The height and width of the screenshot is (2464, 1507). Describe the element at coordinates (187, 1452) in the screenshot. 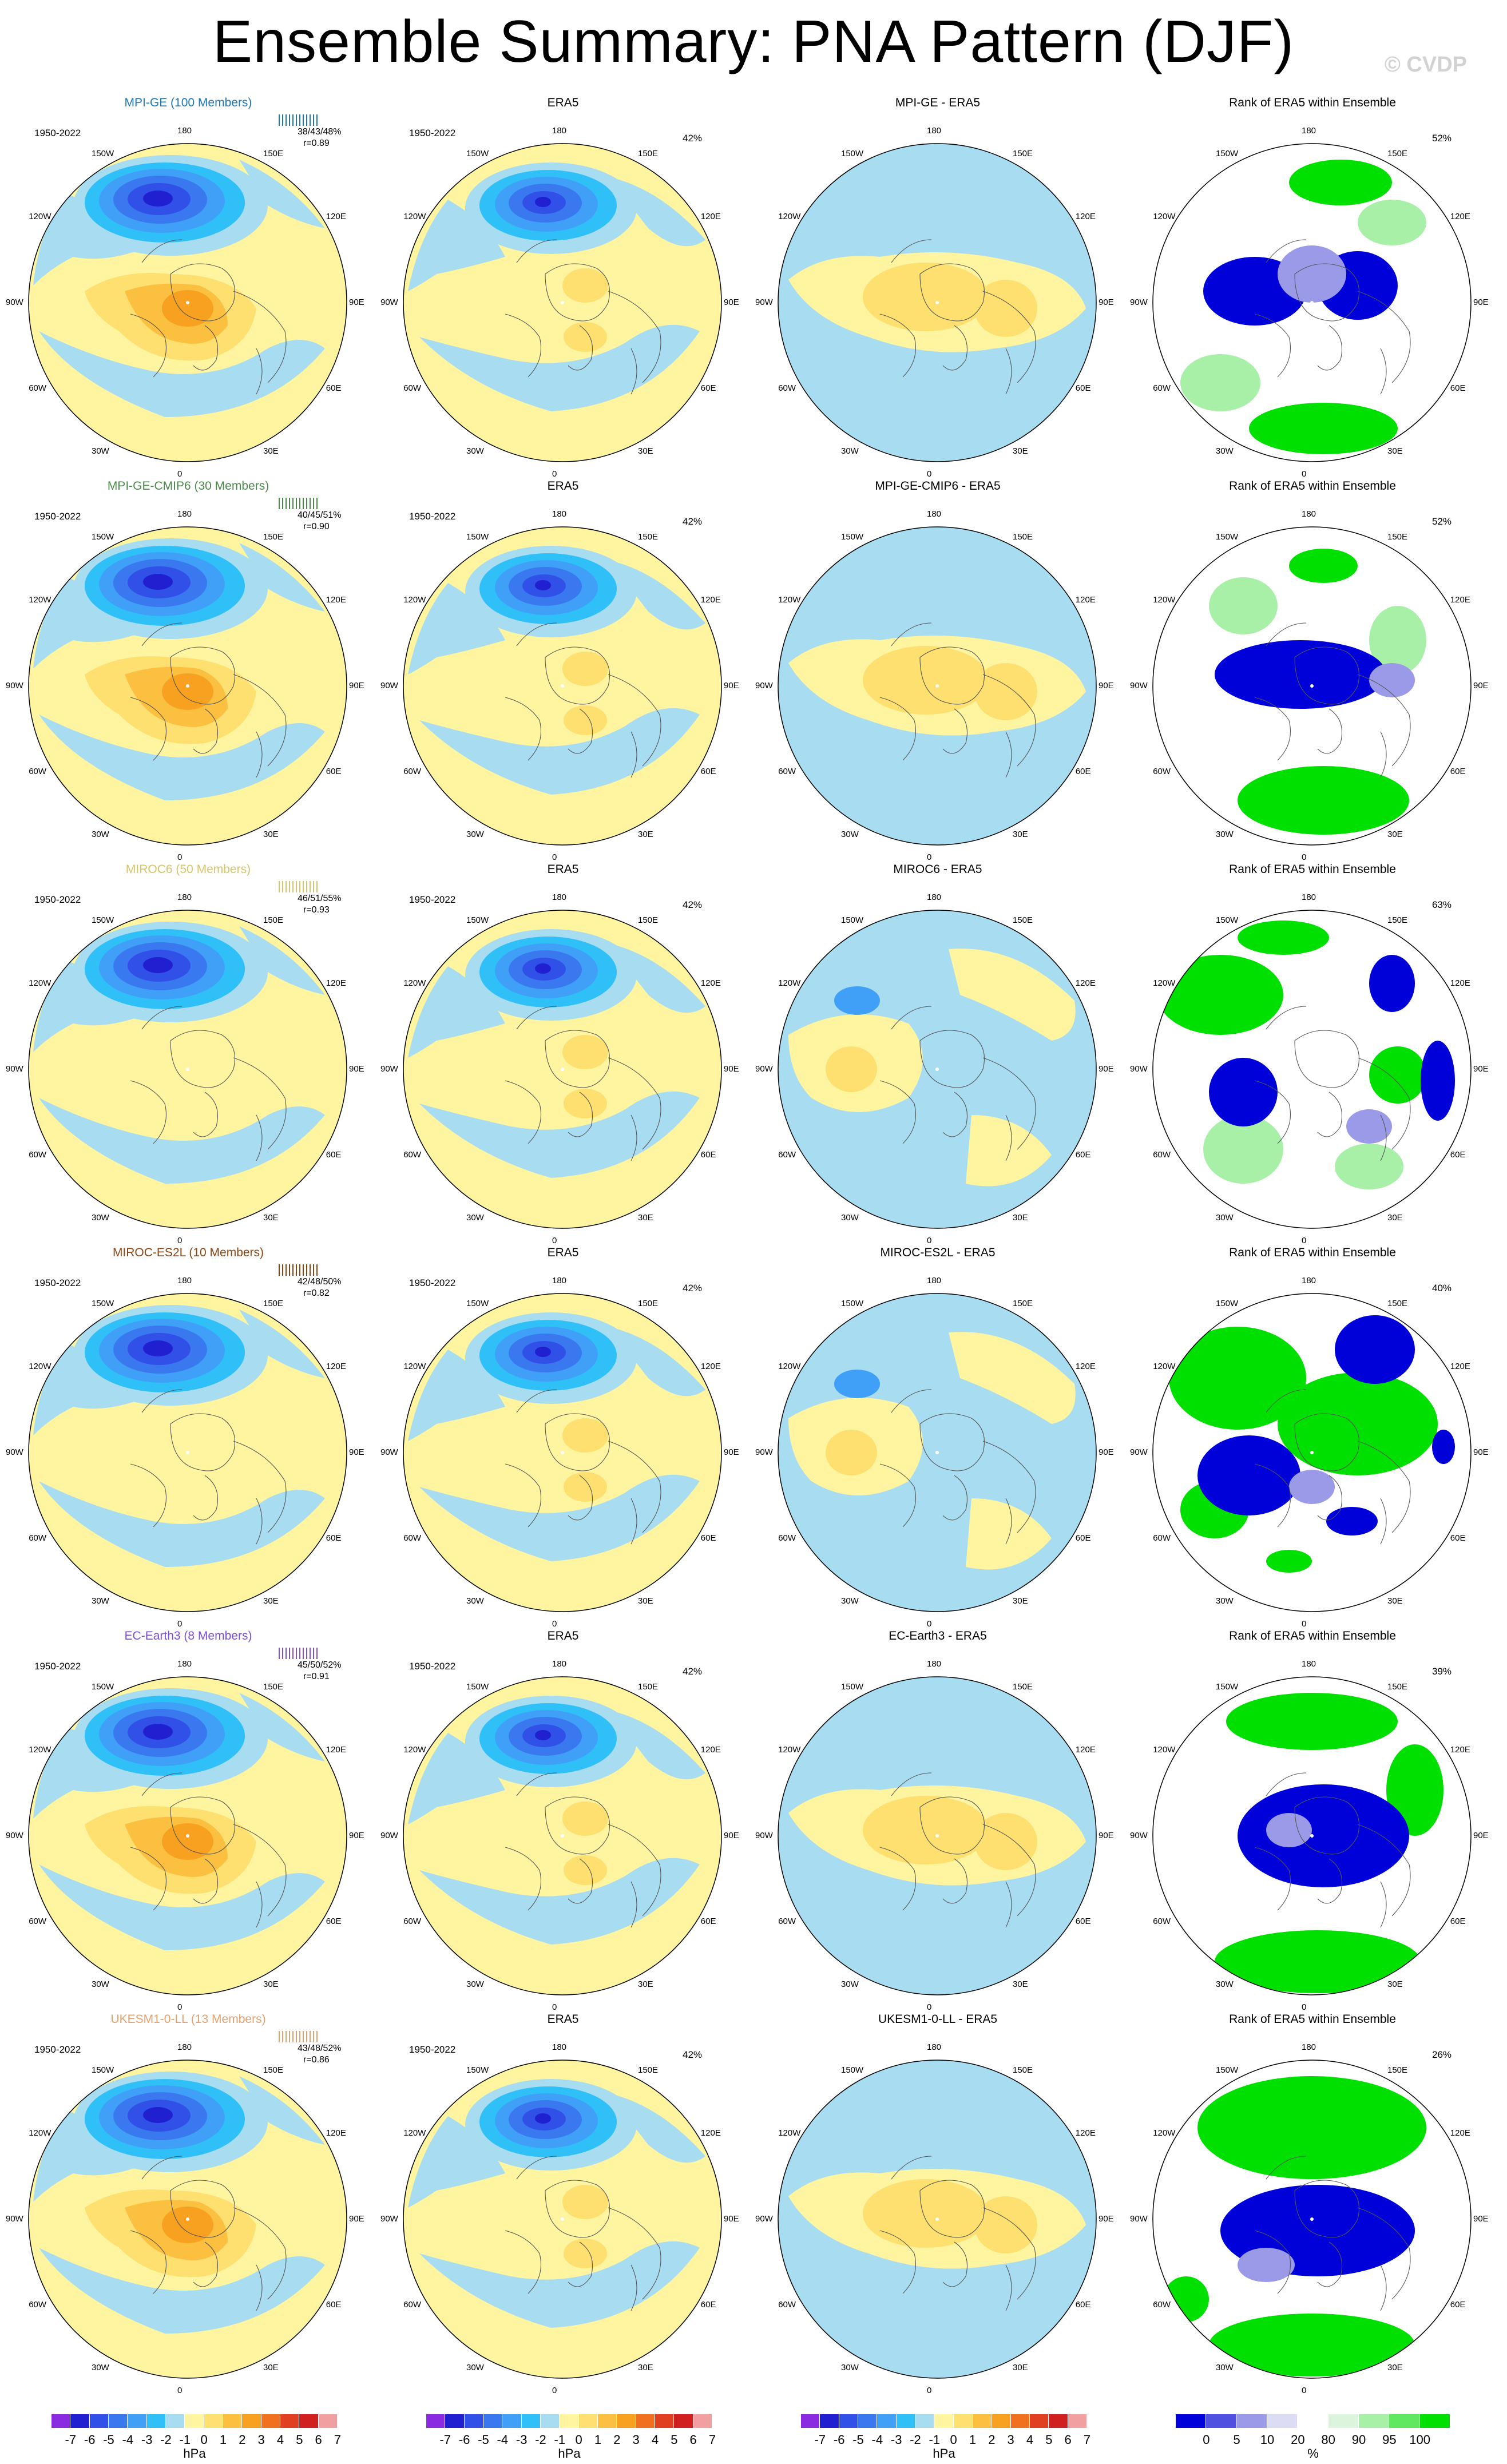

I see `map-border` at that location.